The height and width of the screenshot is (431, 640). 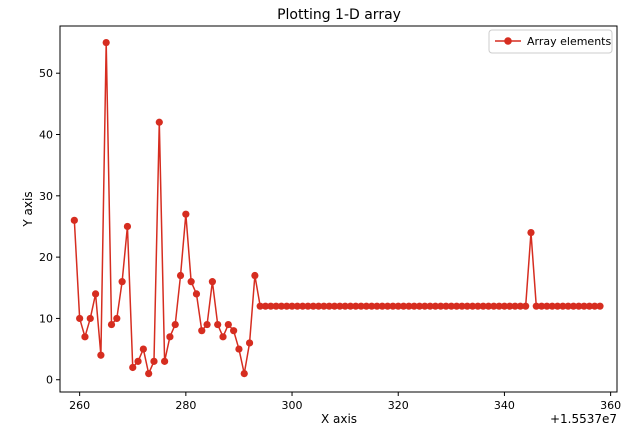 What do you see at coordinates (28, 209) in the screenshot?
I see `y-axis-label: Y axis` at bounding box center [28, 209].